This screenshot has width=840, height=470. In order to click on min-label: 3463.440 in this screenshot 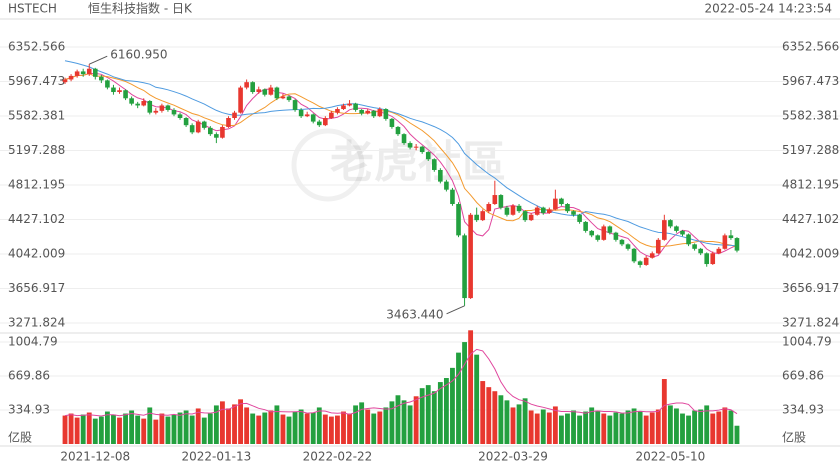, I will do `click(414, 314)`.